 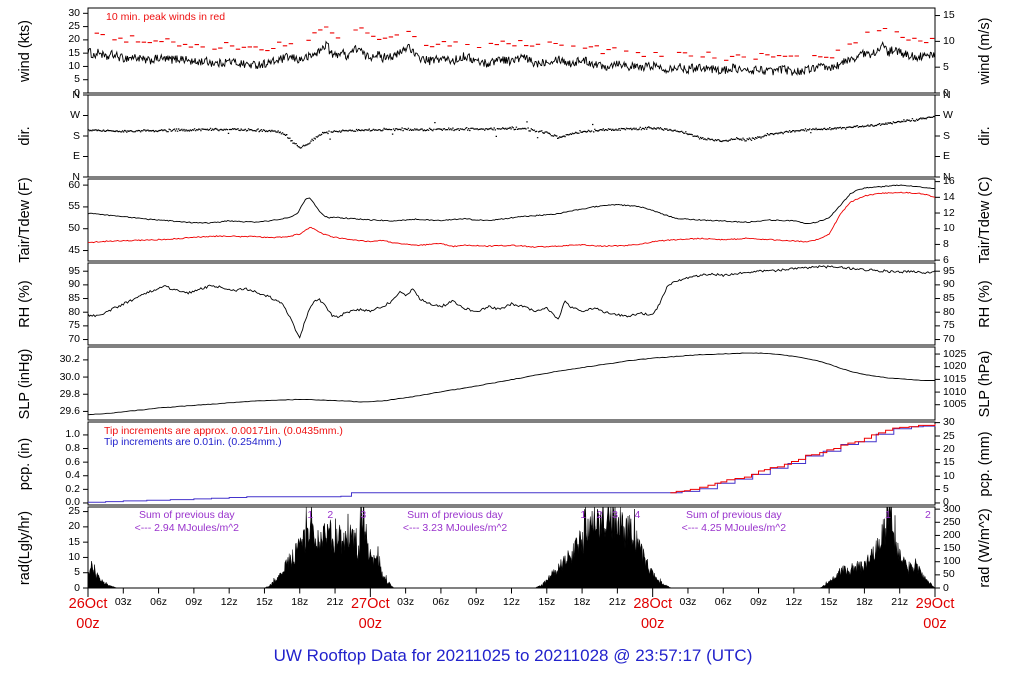 I want to click on y-tick-label-left: 1.0, so click(x=72, y=434).